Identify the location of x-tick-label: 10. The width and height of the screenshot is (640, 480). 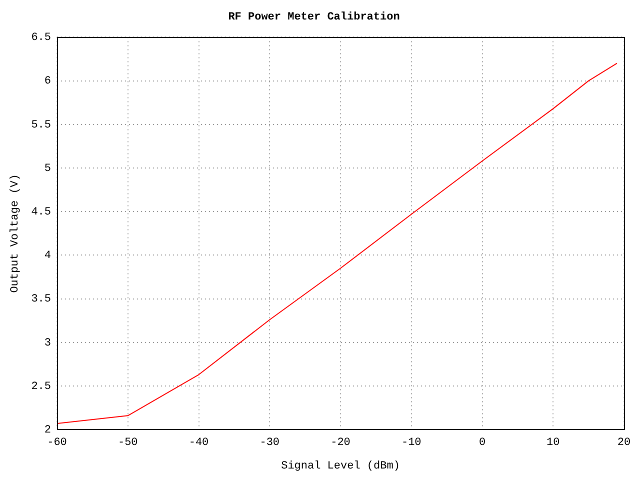
(553, 443).